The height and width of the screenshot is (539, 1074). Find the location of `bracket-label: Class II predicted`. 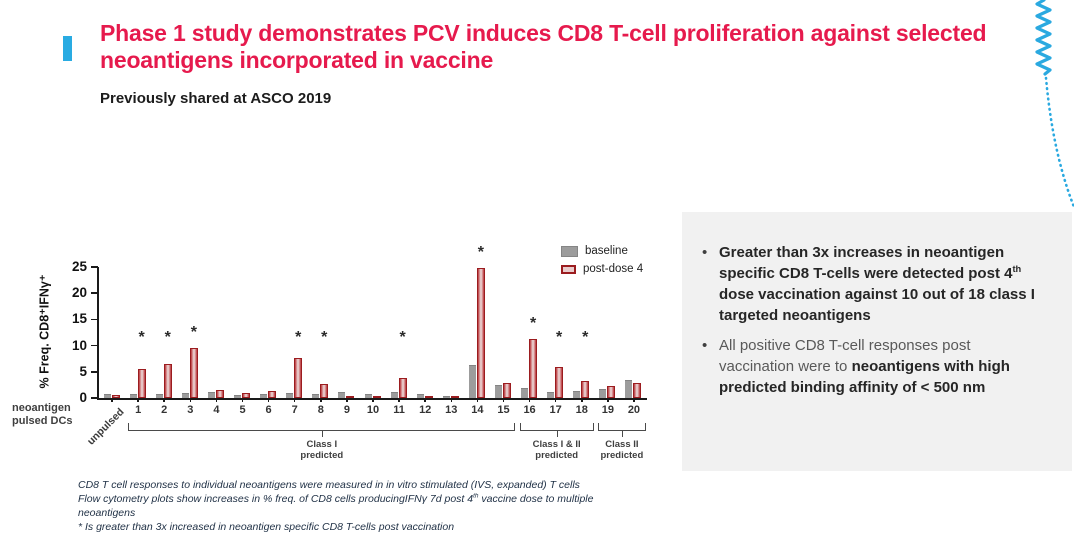

bracket-label: Class II predicted is located at coordinates (622, 450).